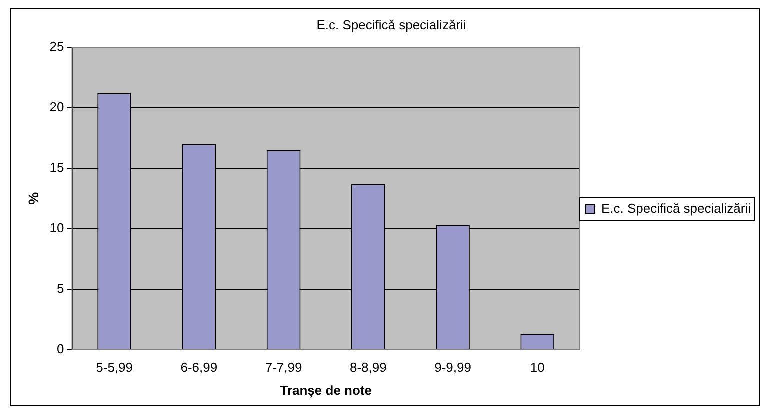 The width and height of the screenshot is (769, 415). What do you see at coordinates (676, 208) in the screenshot?
I see `legend-label: E.c. Specifică specializării` at bounding box center [676, 208].